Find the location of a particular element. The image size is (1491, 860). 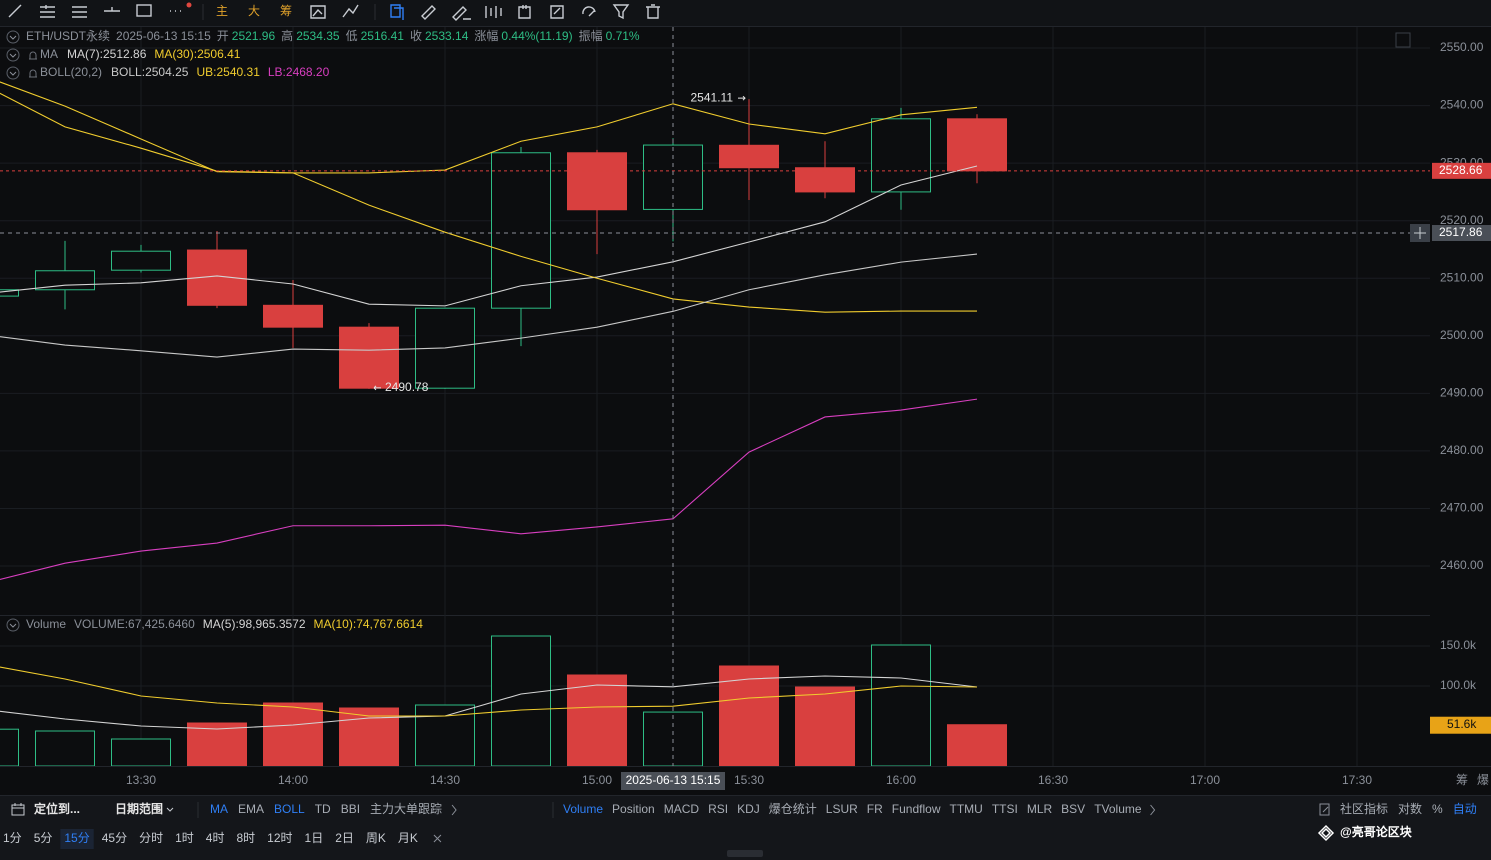

legend-value: 2504.25 is located at coordinates (167, 72).